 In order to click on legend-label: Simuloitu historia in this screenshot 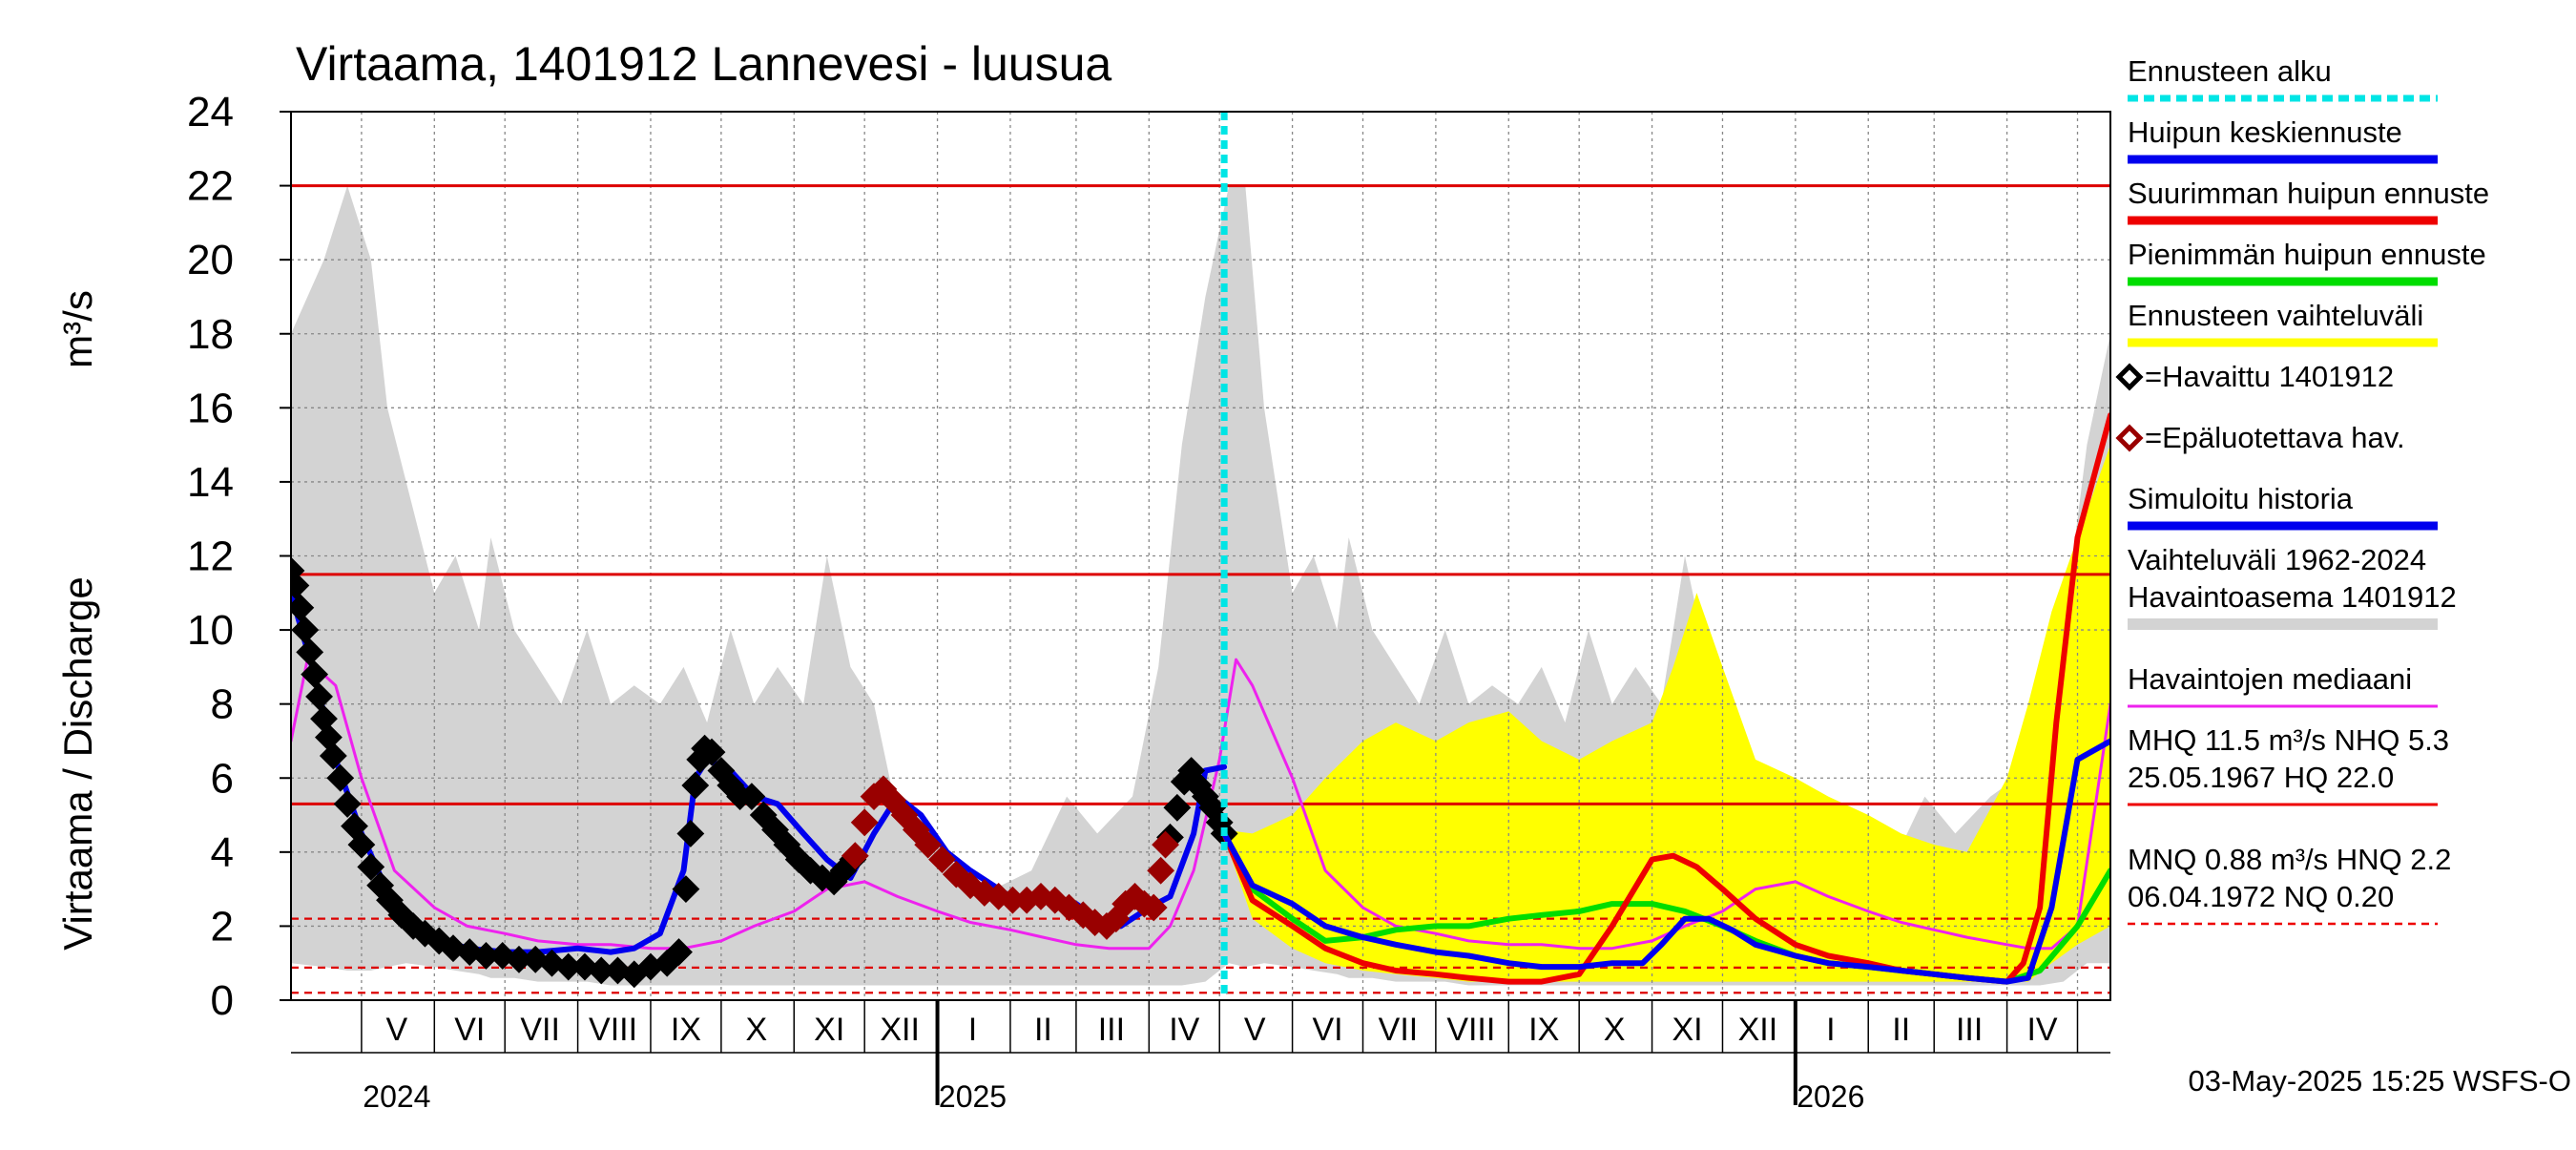, I will do `click(2241, 498)`.